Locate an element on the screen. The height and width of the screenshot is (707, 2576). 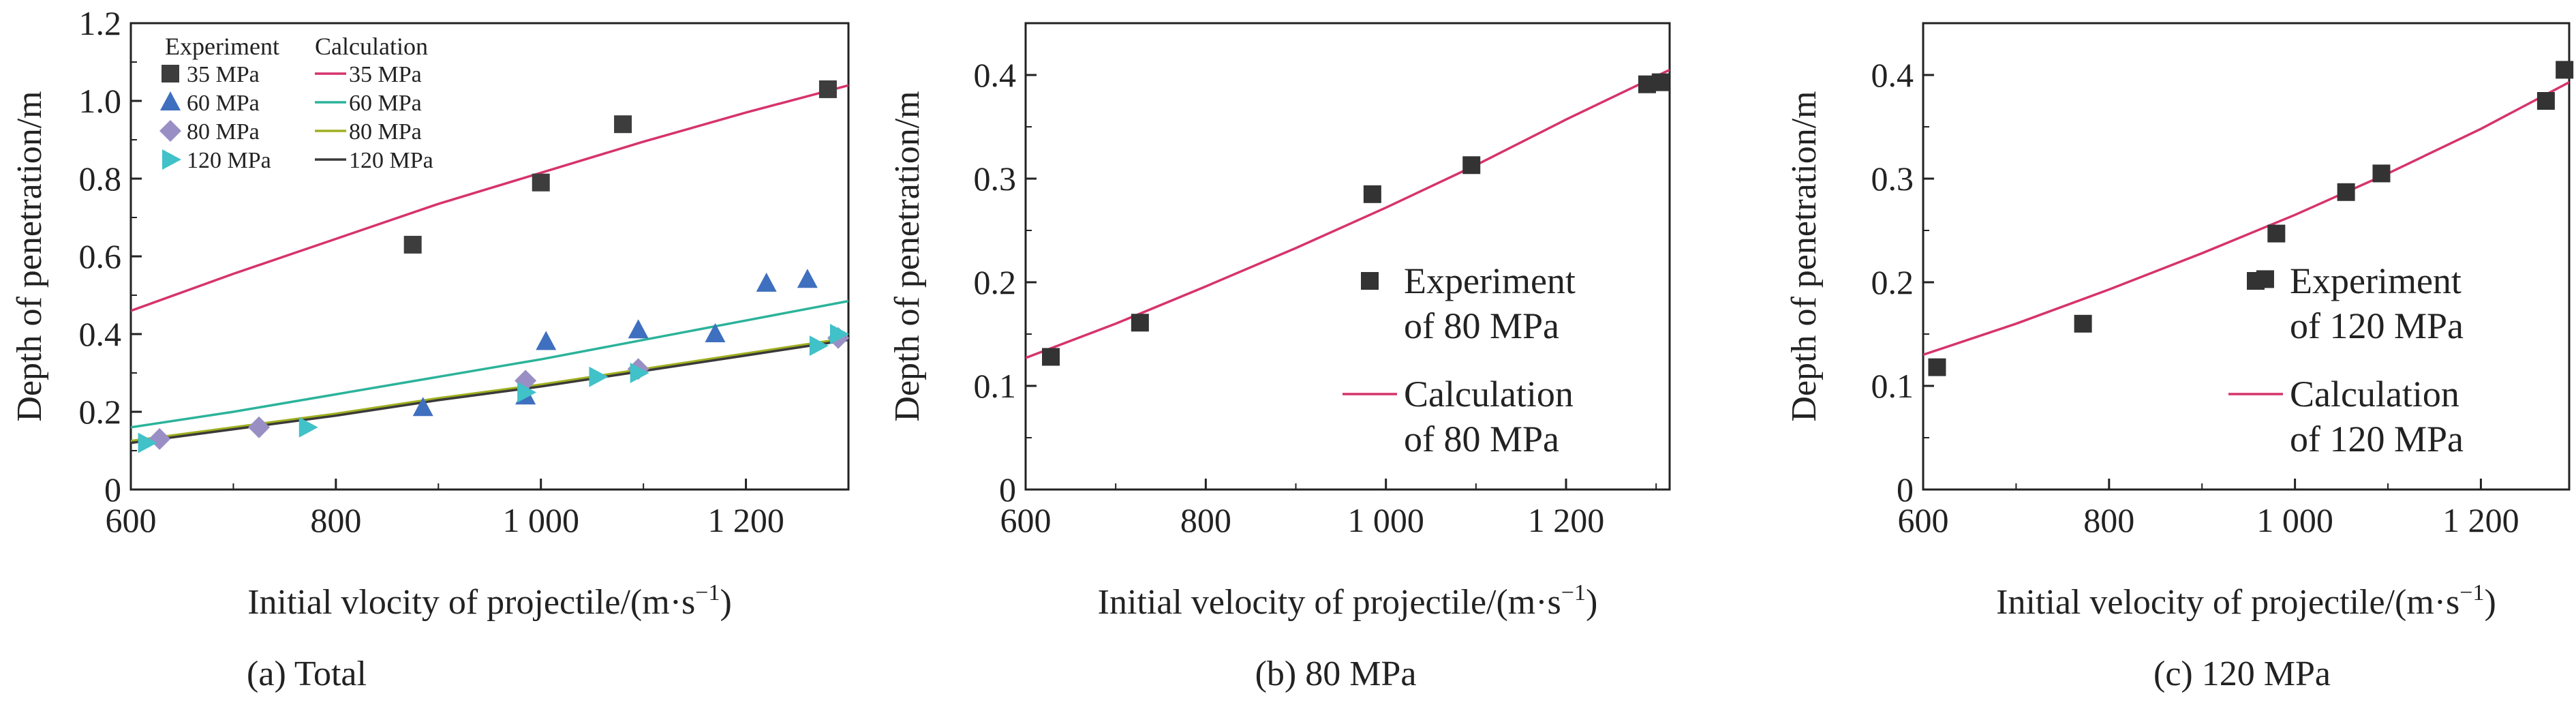
legend-experiment-line2: of 80 MPa is located at coordinates (1481, 325).